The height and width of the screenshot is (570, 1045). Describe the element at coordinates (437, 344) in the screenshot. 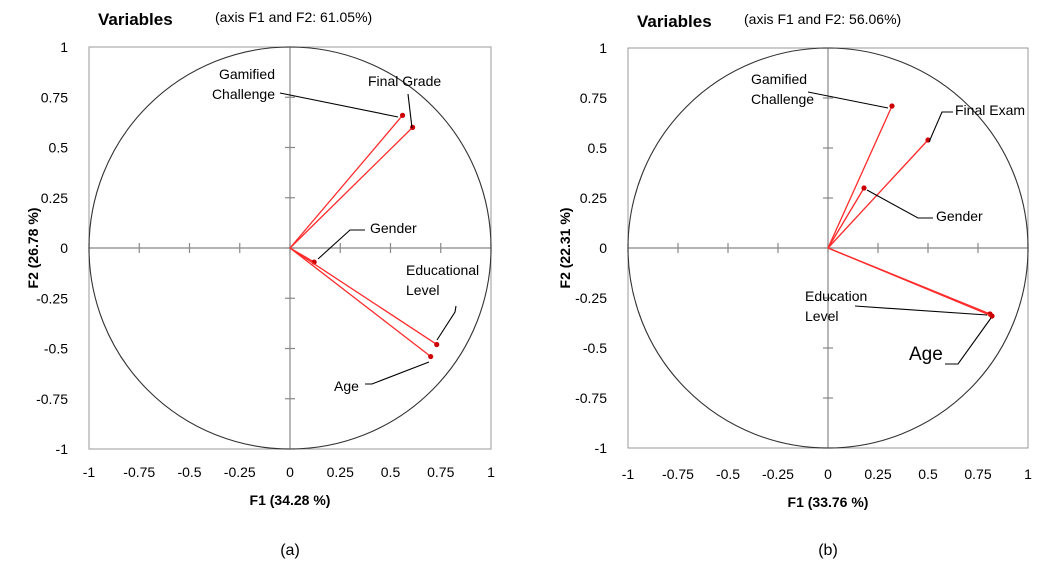

I see `point-educational-level` at that location.